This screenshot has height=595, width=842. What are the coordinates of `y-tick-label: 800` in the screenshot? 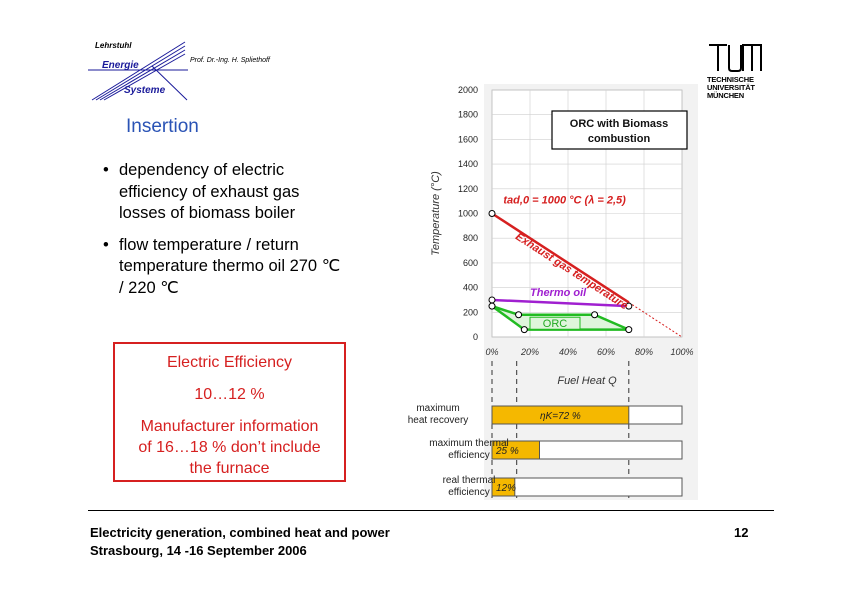 It's located at (470, 238).